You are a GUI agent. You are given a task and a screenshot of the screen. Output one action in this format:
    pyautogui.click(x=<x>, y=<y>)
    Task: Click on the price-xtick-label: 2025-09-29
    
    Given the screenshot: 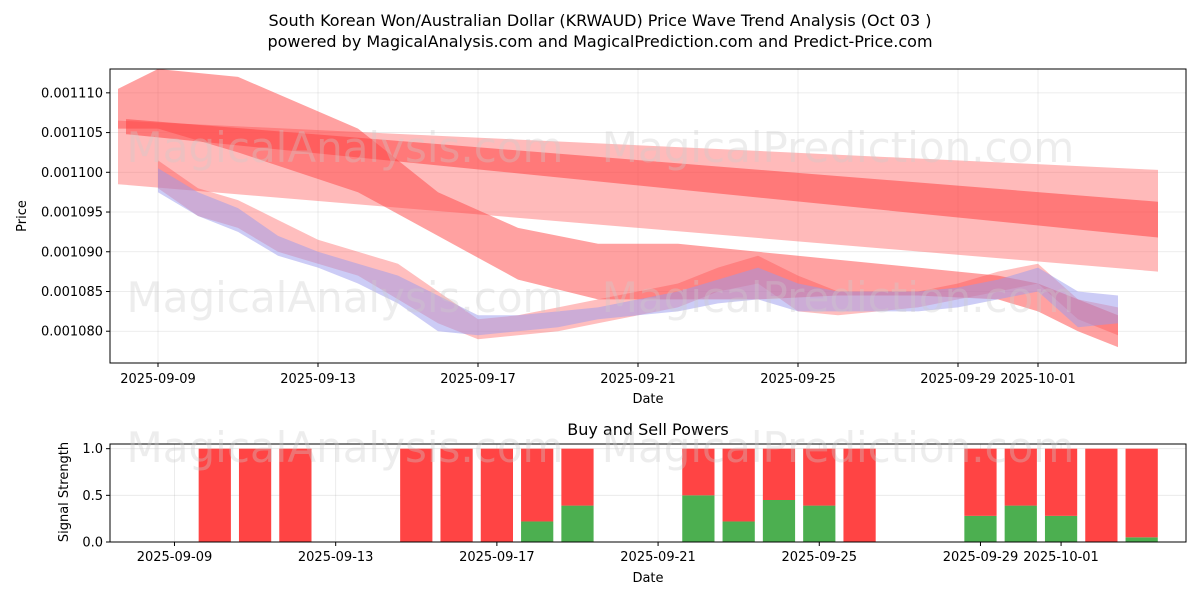 What is the action you would take?
    pyautogui.click(x=958, y=379)
    